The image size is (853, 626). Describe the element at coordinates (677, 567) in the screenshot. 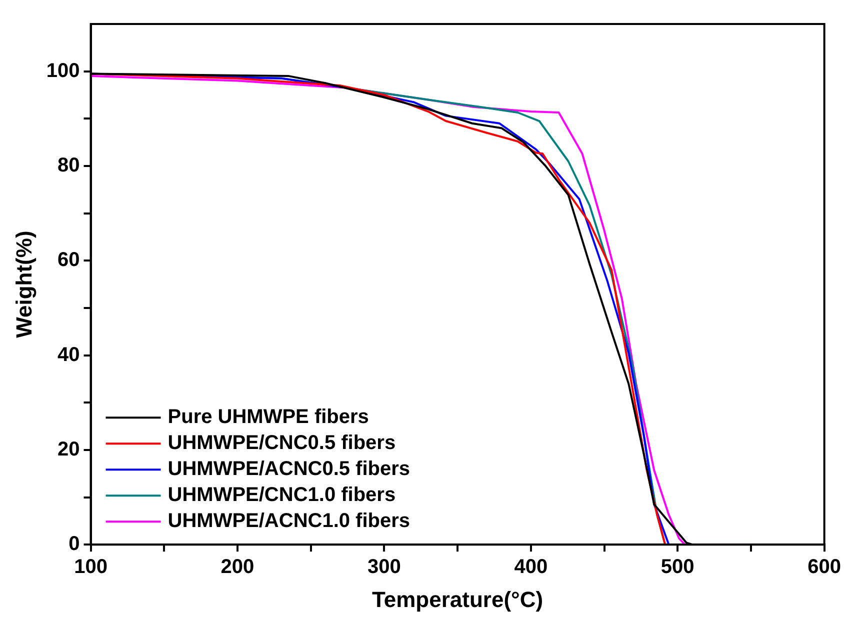

I see `x-tick-label: 500` at that location.